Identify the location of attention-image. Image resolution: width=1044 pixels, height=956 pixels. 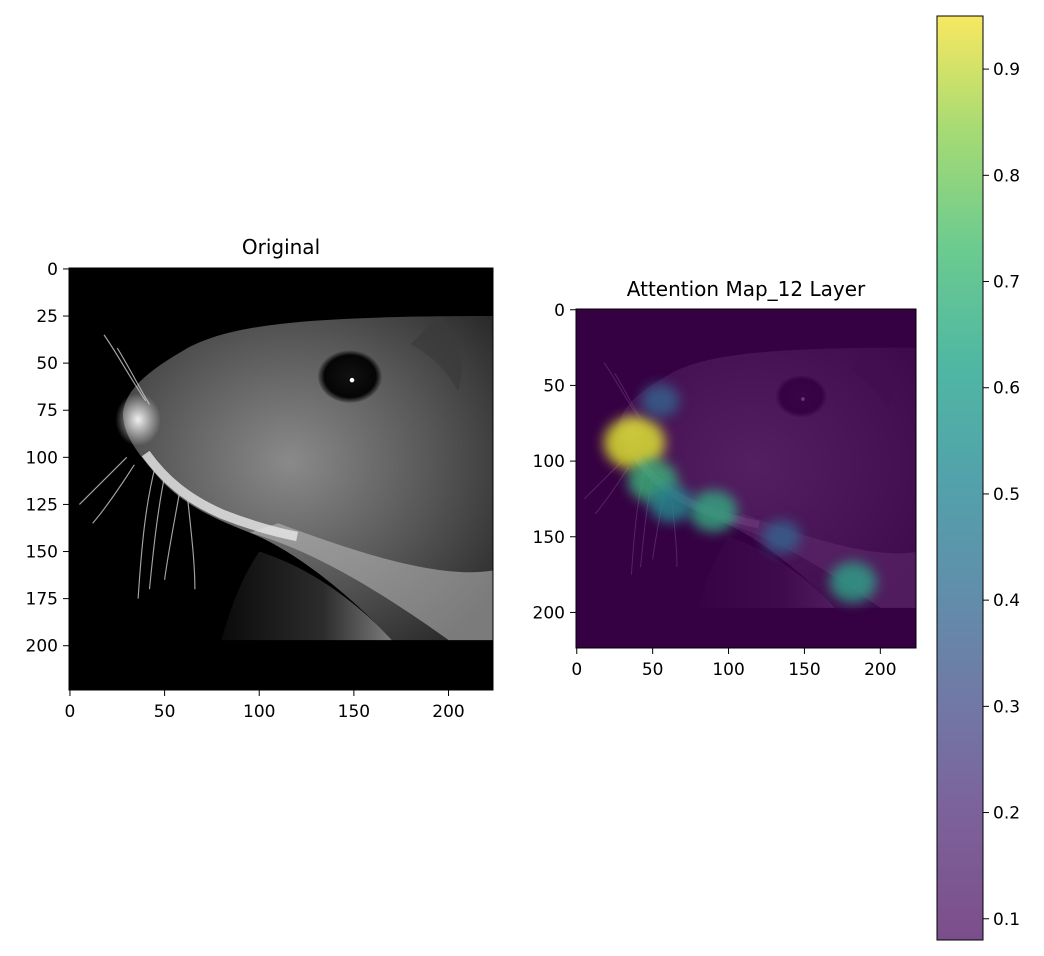
(746, 478).